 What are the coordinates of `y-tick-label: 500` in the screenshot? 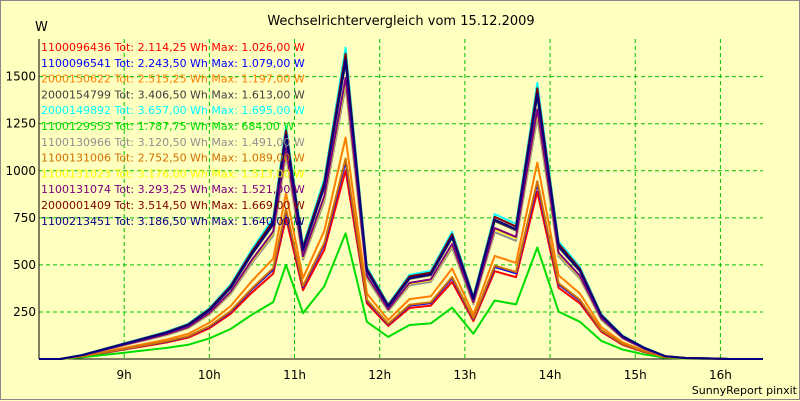 It's located at (24, 265).